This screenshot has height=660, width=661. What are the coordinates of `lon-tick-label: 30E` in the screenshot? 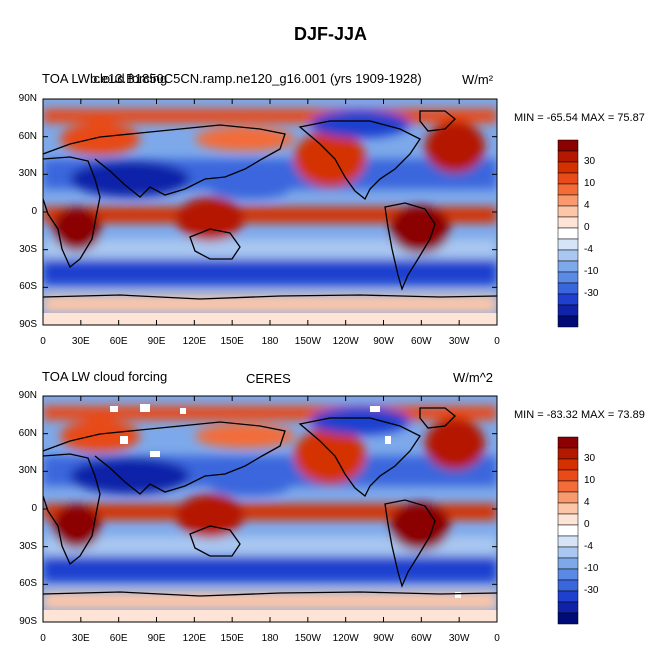 It's located at (80, 638).